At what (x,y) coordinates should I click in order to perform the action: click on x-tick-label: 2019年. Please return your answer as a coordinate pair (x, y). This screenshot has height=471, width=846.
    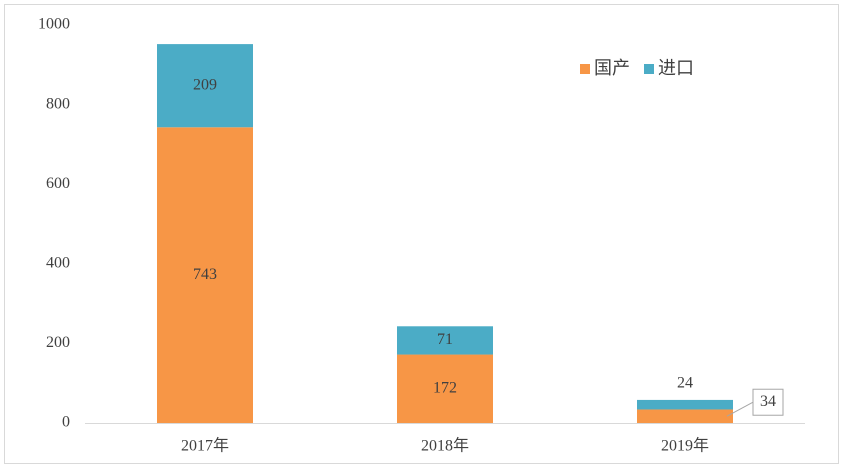
    Looking at the image, I should click on (685, 446).